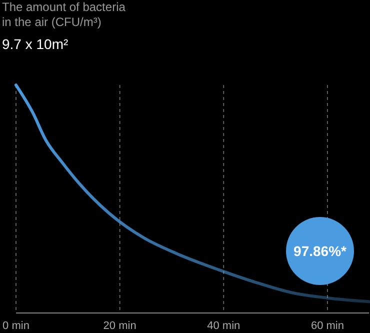 This screenshot has height=333, width=370. What do you see at coordinates (327, 326) in the screenshot?
I see `x-tick-label: 60 min` at bounding box center [327, 326].